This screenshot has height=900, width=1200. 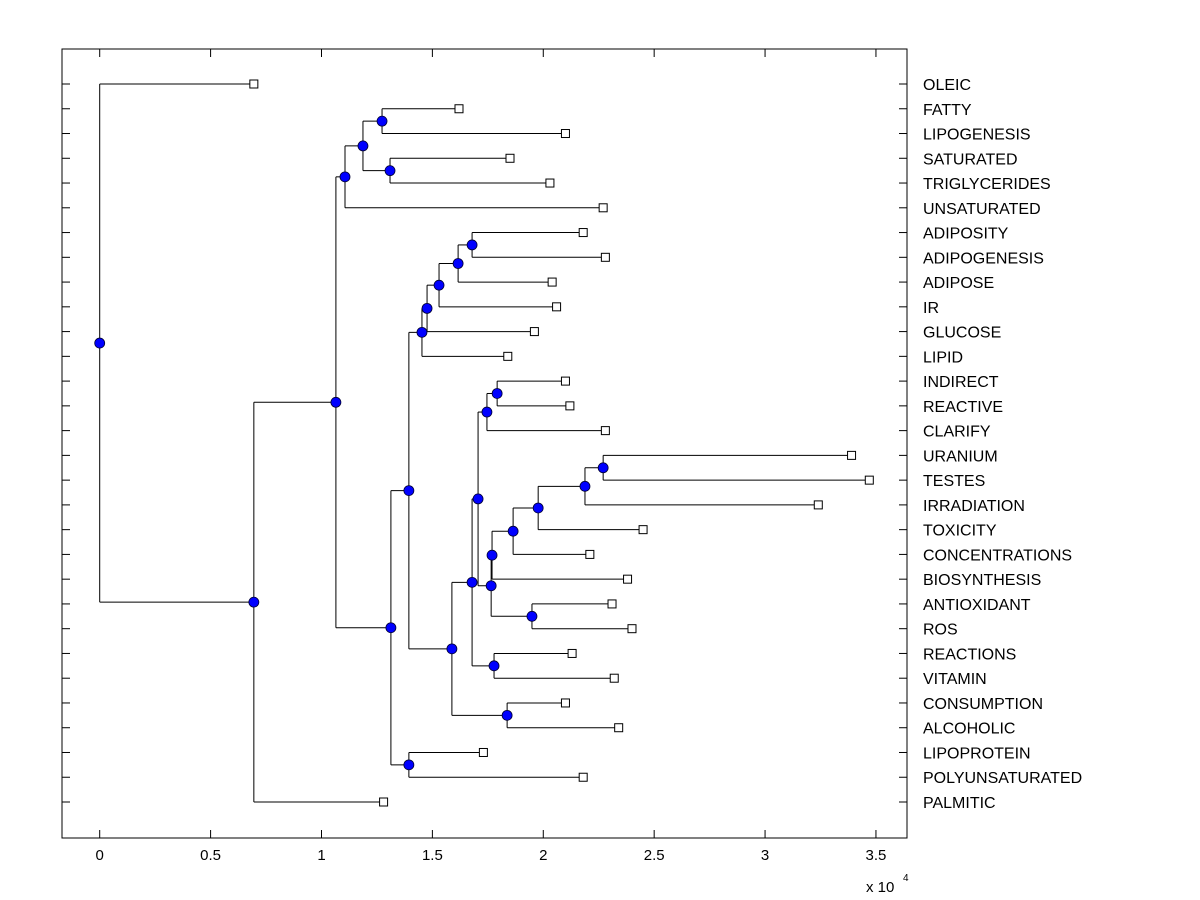 I want to click on leaf-marker-oleic, so click(x=254, y=84).